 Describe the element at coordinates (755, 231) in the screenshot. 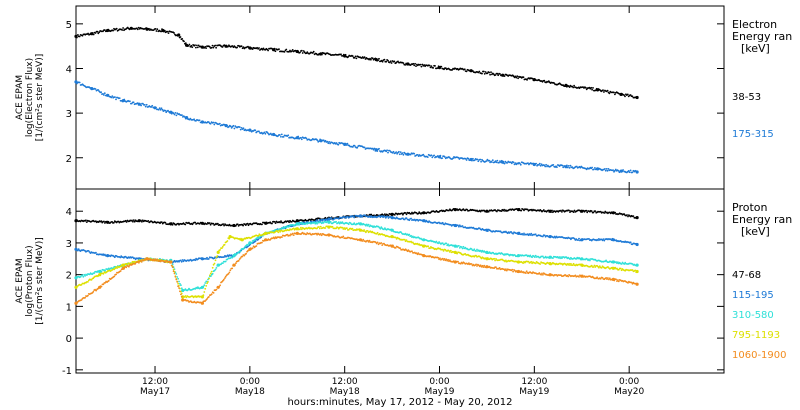

I see `legend-title: [keV]` at that location.